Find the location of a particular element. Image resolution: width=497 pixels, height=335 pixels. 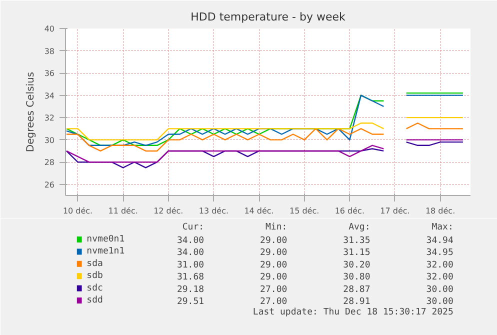

x-tick-label: 10 déc. is located at coordinates (77, 211).